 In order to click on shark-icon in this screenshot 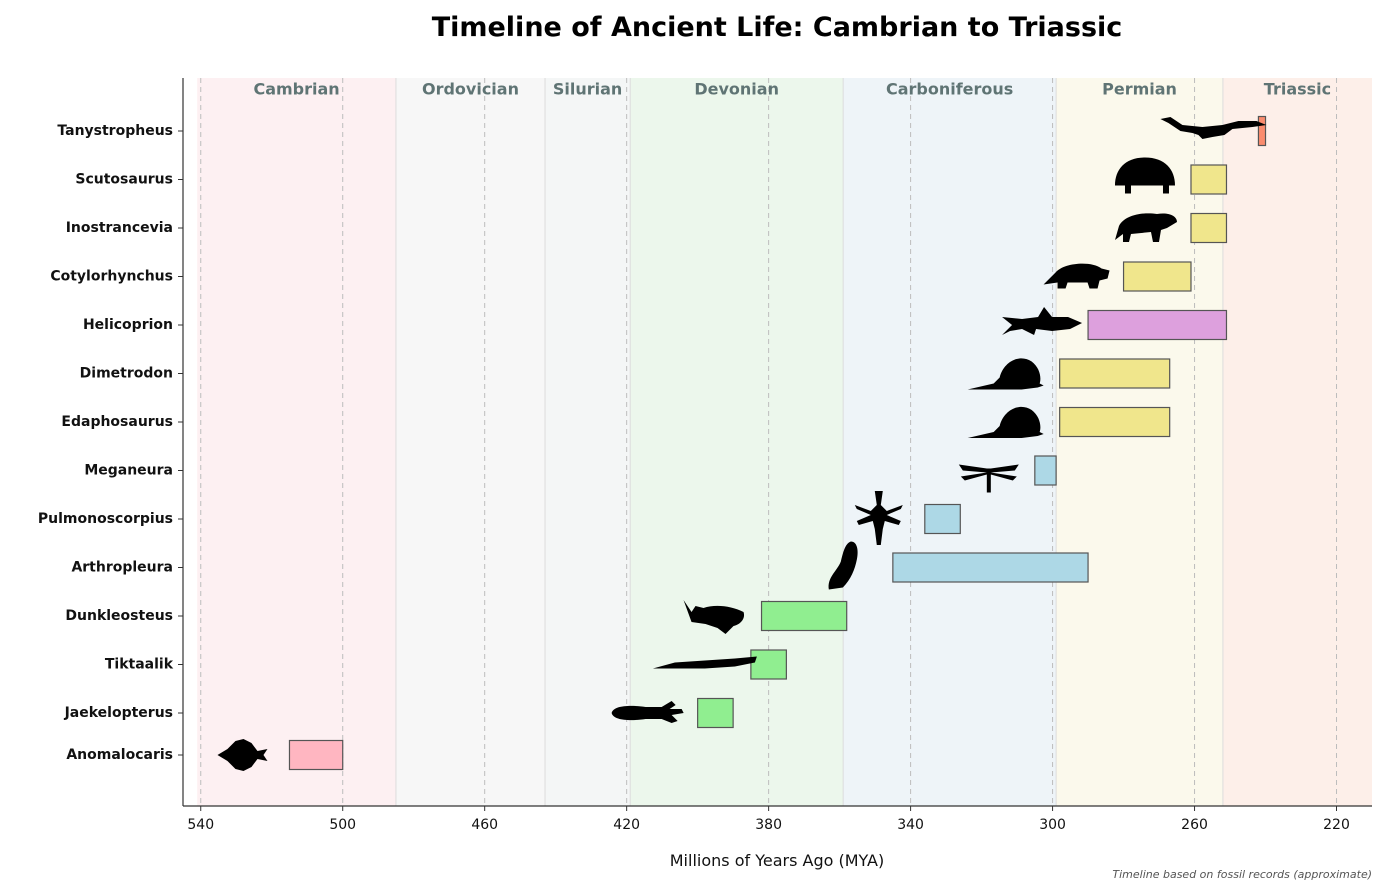, I will do `click(1042, 321)`.